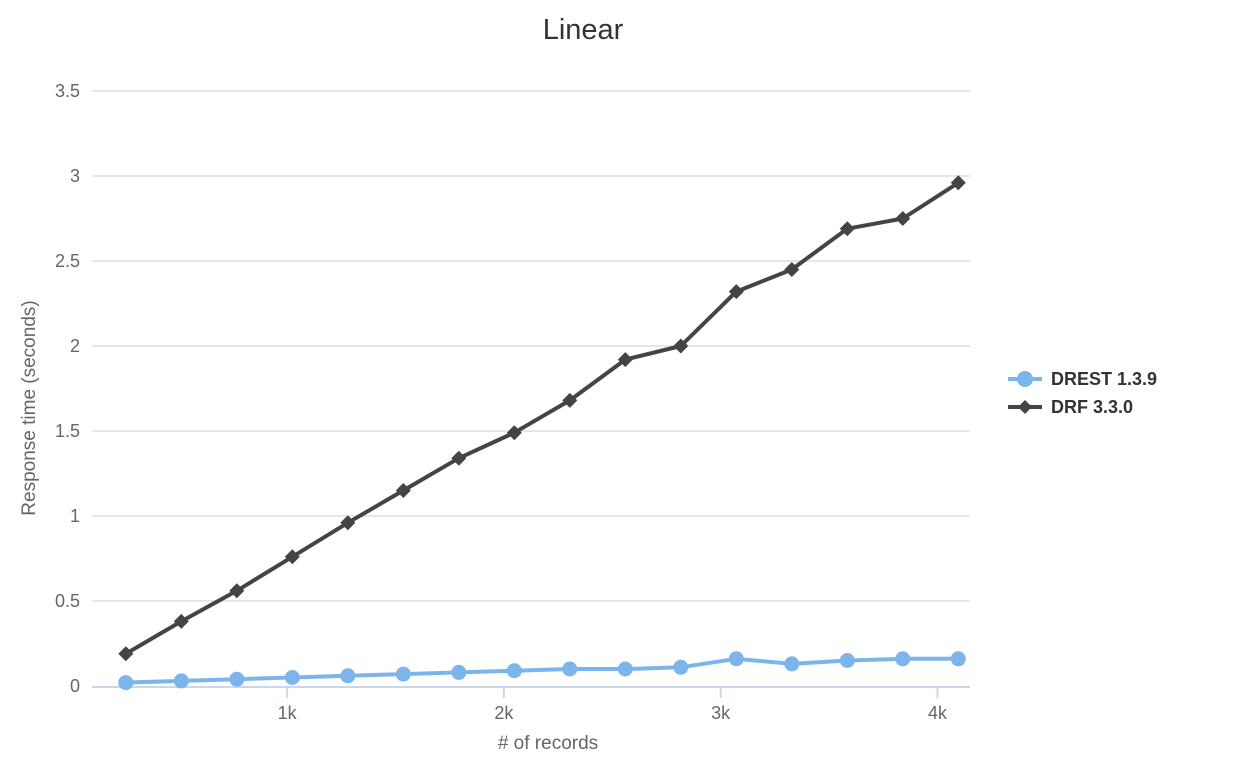 The image size is (1236, 766). Describe the element at coordinates (75, 516) in the screenshot. I see `y-tick-label: 1` at that location.